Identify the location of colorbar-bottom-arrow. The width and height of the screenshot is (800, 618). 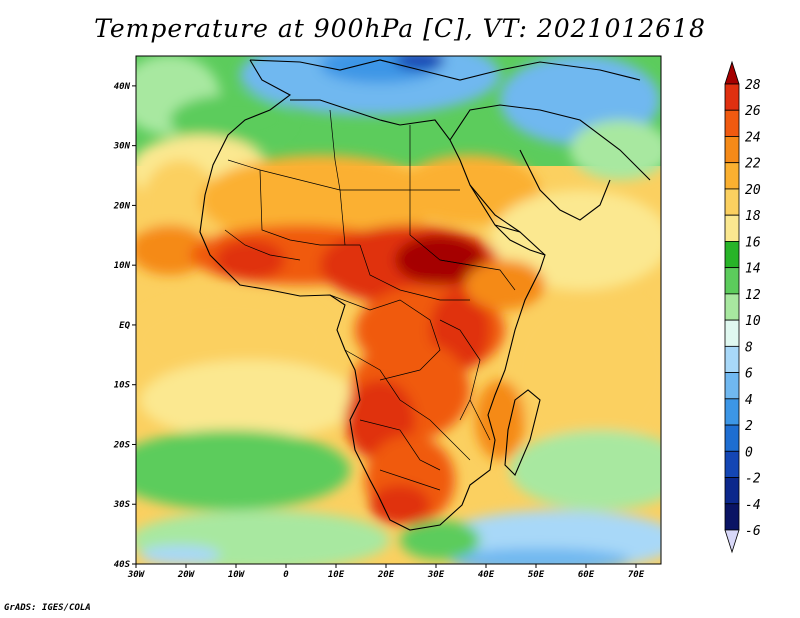
(732, 541).